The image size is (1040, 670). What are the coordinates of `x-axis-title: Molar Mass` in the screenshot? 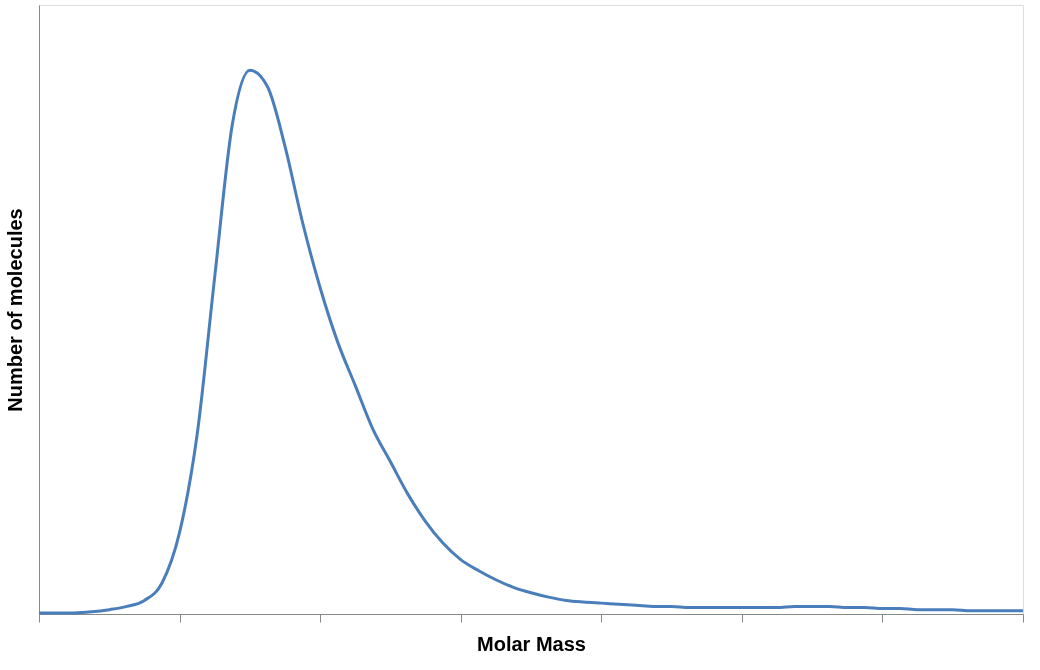 It's located at (531, 644).